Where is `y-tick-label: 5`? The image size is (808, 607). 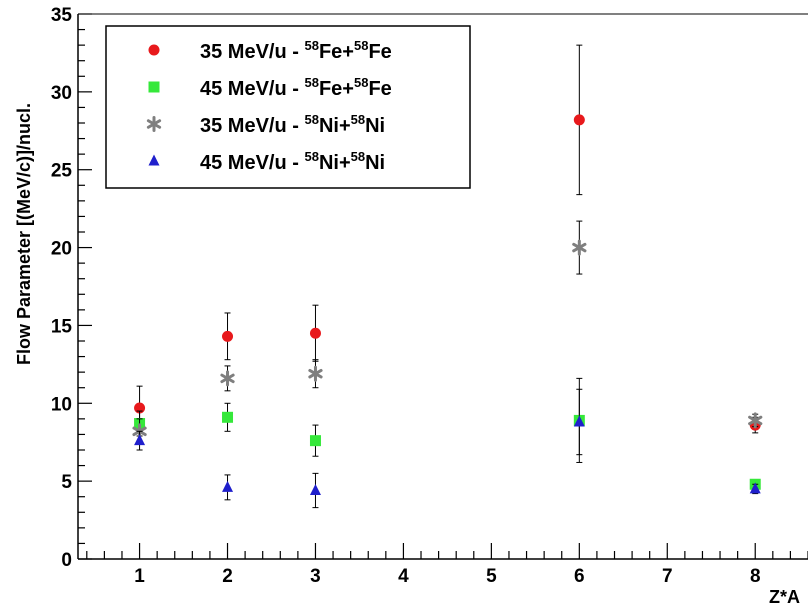 y-tick-label: 5 is located at coordinates (66, 482).